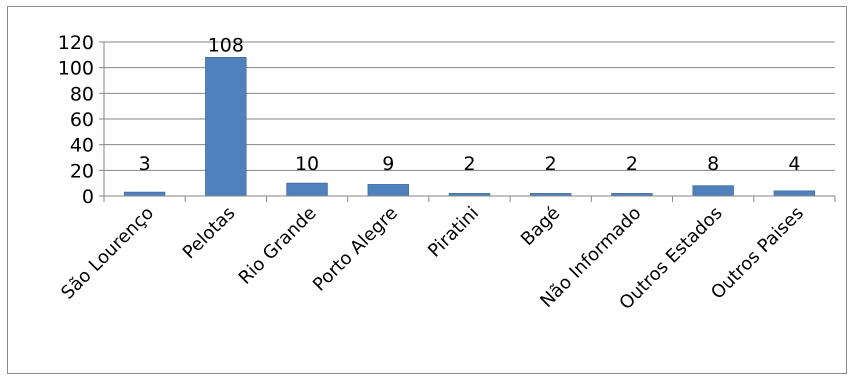  Describe the element at coordinates (145, 164) in the screenshot. I see `data-label: 3` at that location.